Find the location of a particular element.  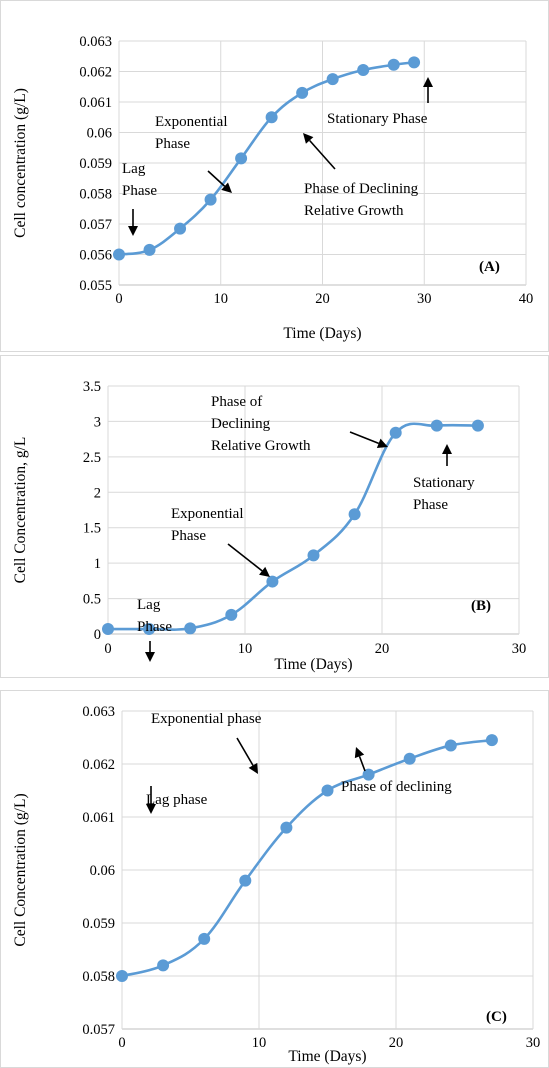

panel-label: (C) is located at coordinates (496, 1017).